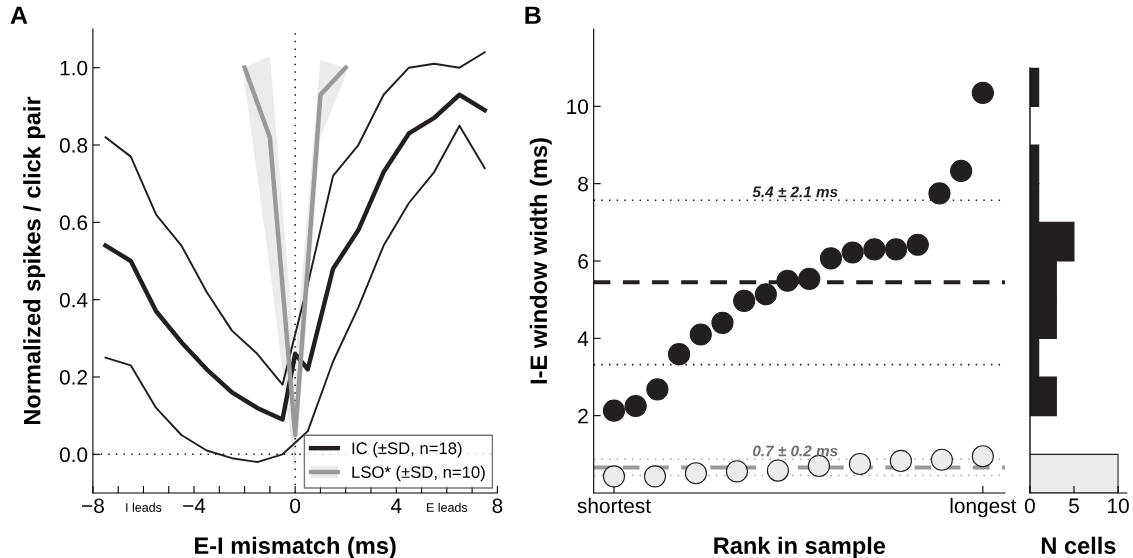  What do you see at coordinates (447, 507) in the screenshot?
I see `text: E leads` at bounding box center [447, 507].